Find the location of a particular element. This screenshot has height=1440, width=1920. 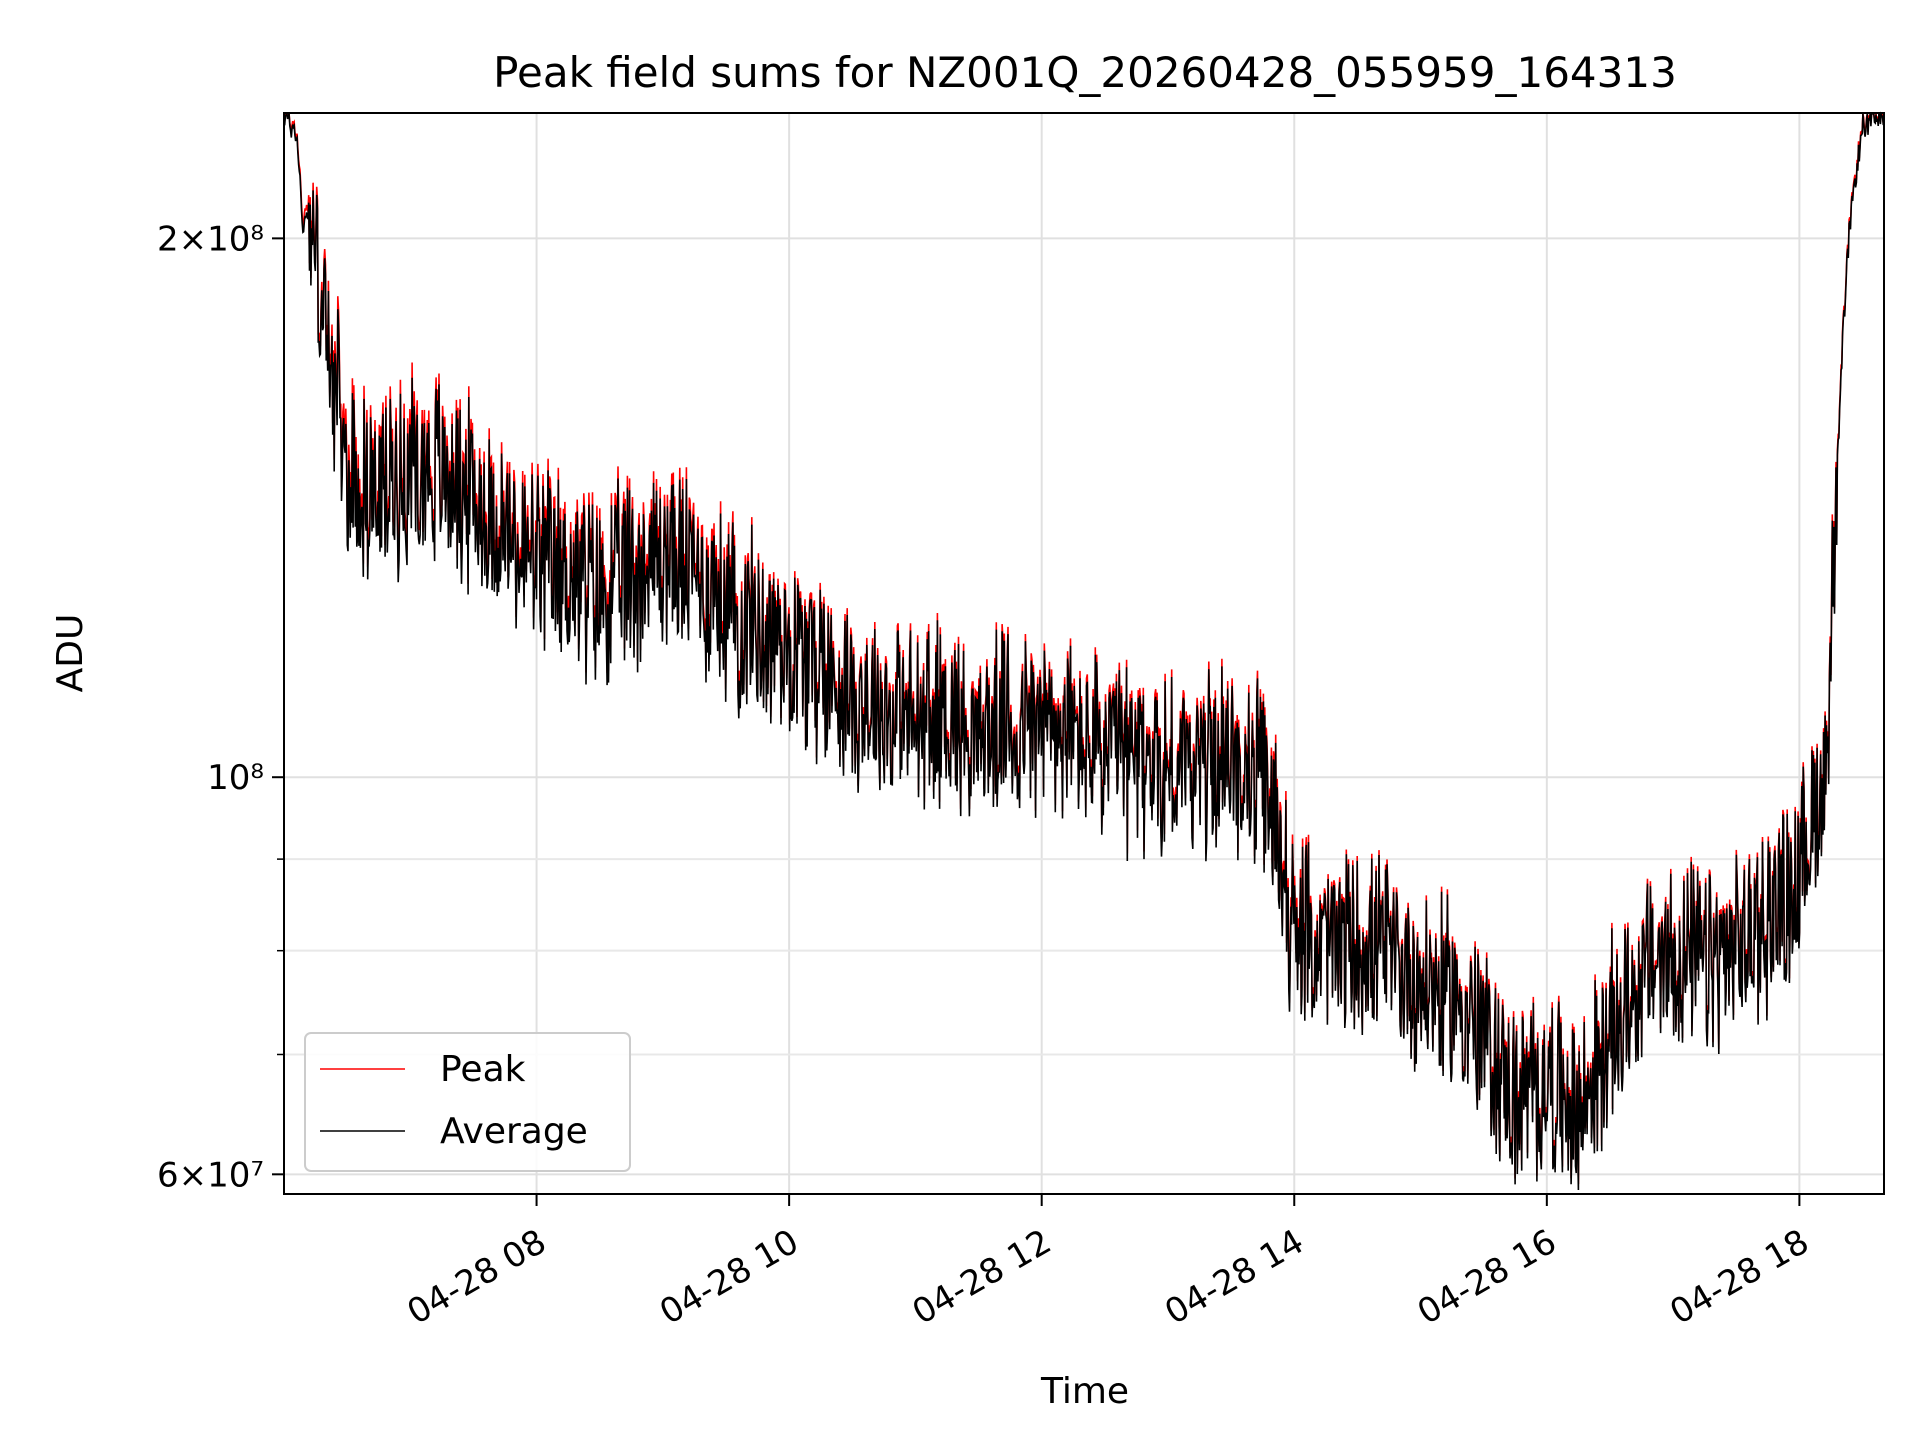

y-tick-label-1: 10⁸ is located at coordinates (235, 778).